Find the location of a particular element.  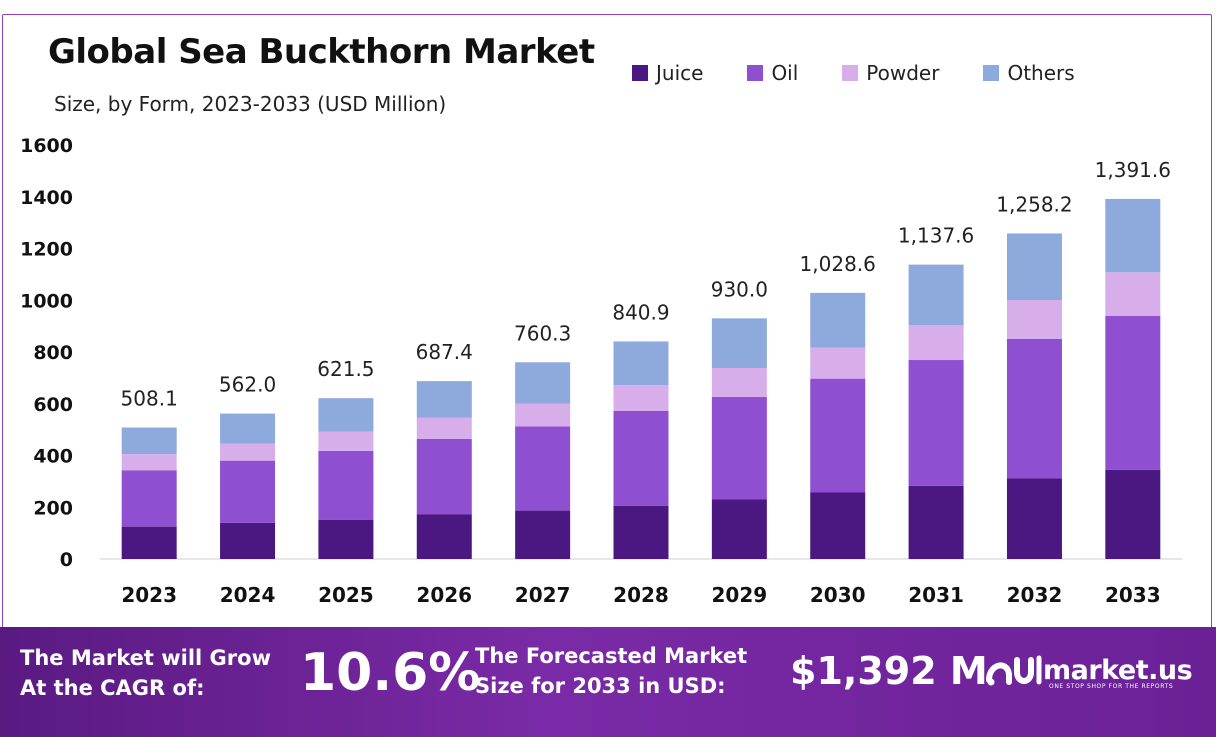

x-tick-label: 2031 is located at coordinates (936, 595).